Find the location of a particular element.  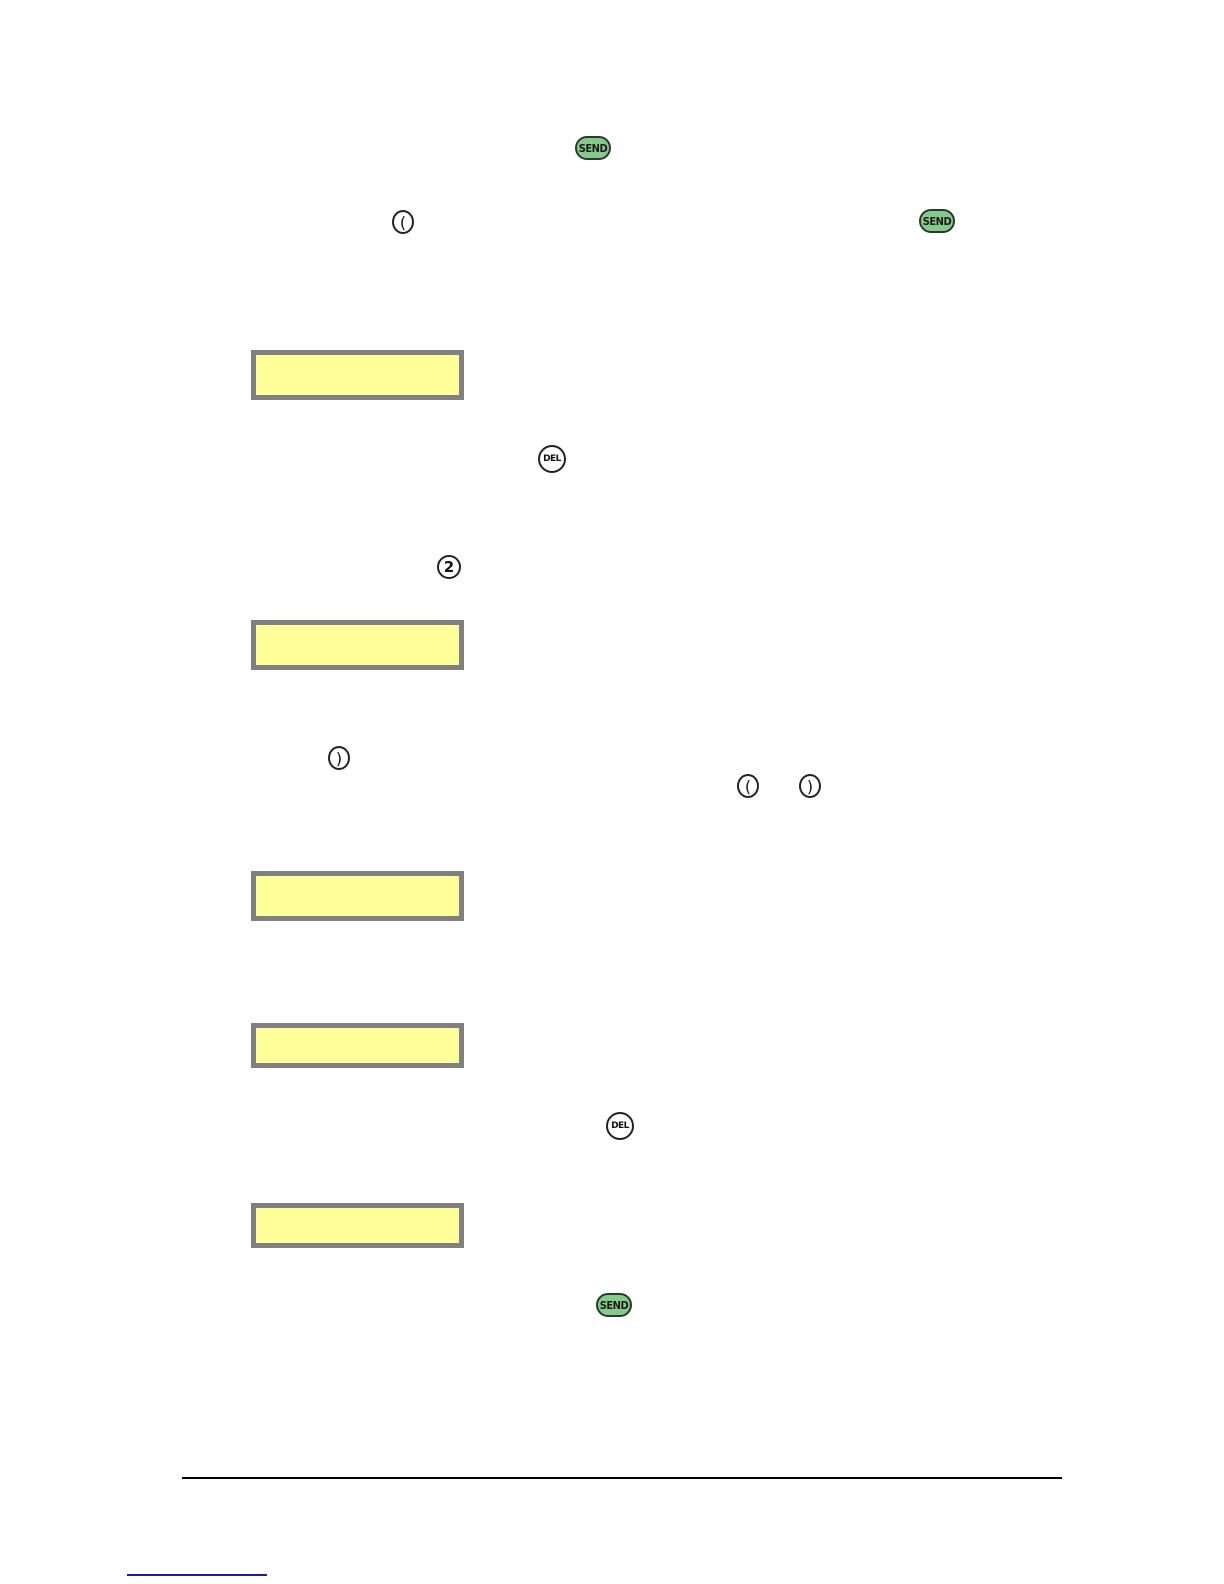

footer-divider is located at coordinates (622, 1478).